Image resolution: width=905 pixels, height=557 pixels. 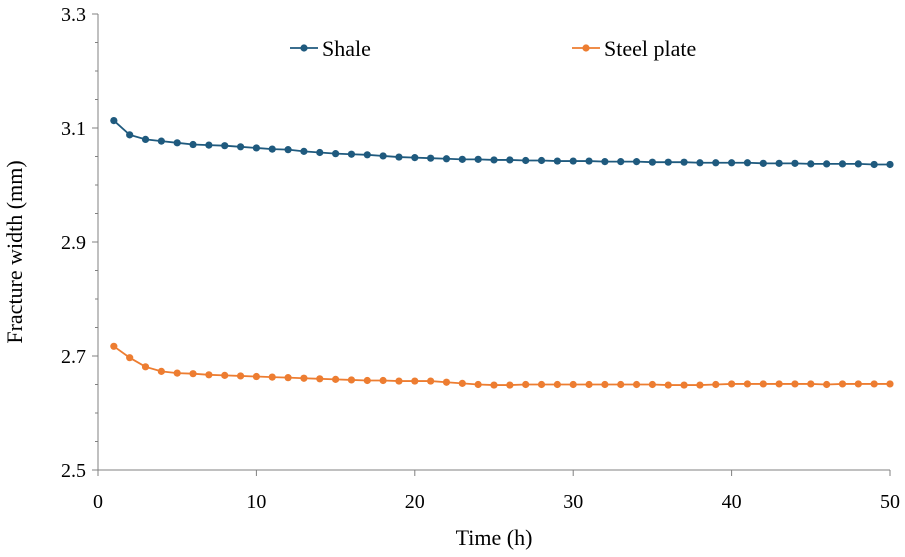 I want to click on series-steel-plate, so click(x=502, y=365).